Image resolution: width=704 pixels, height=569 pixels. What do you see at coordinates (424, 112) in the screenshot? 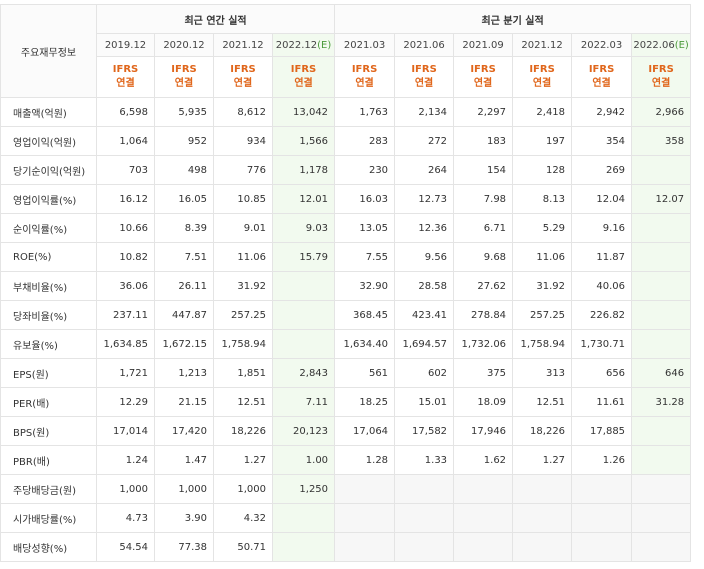
I see `table-cell: 2,134` at bounding box center [424, 112].